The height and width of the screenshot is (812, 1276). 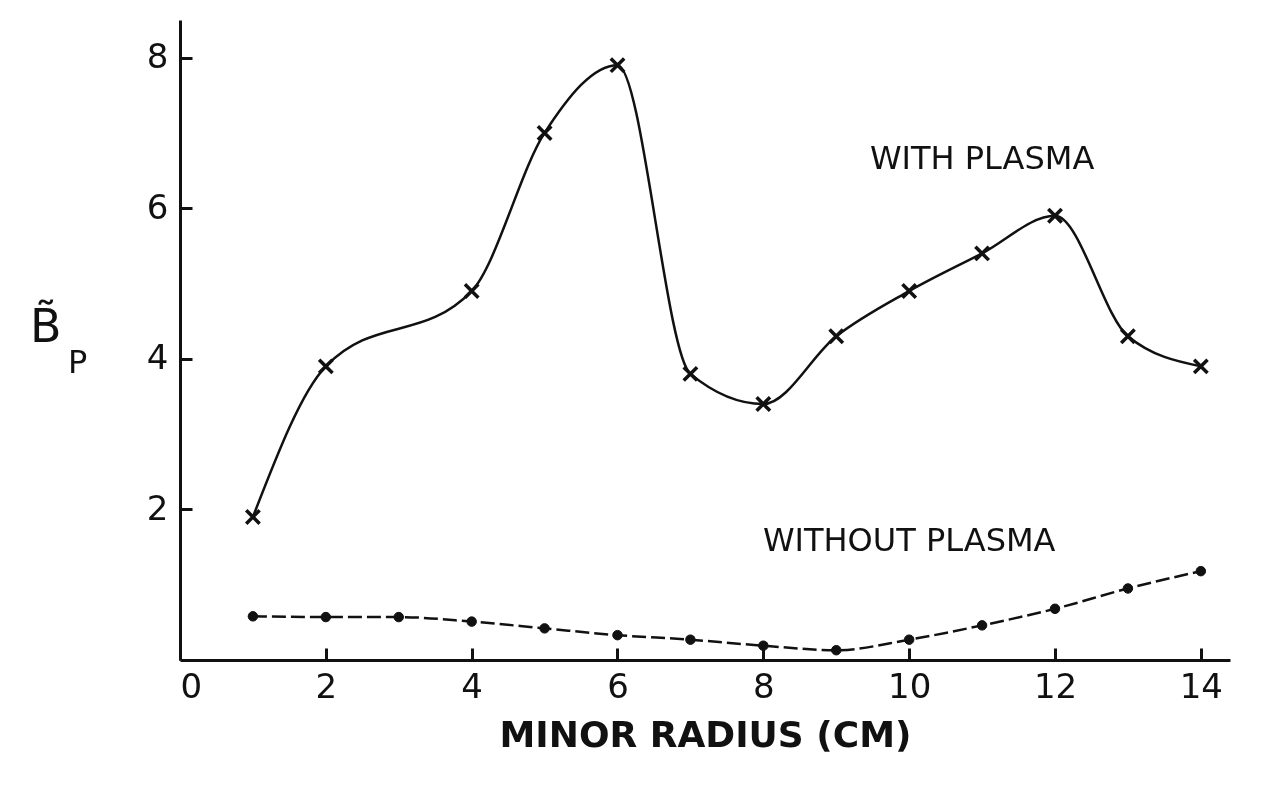 I want to click on x-tick-label: 14, so click(x=1201, y=685).